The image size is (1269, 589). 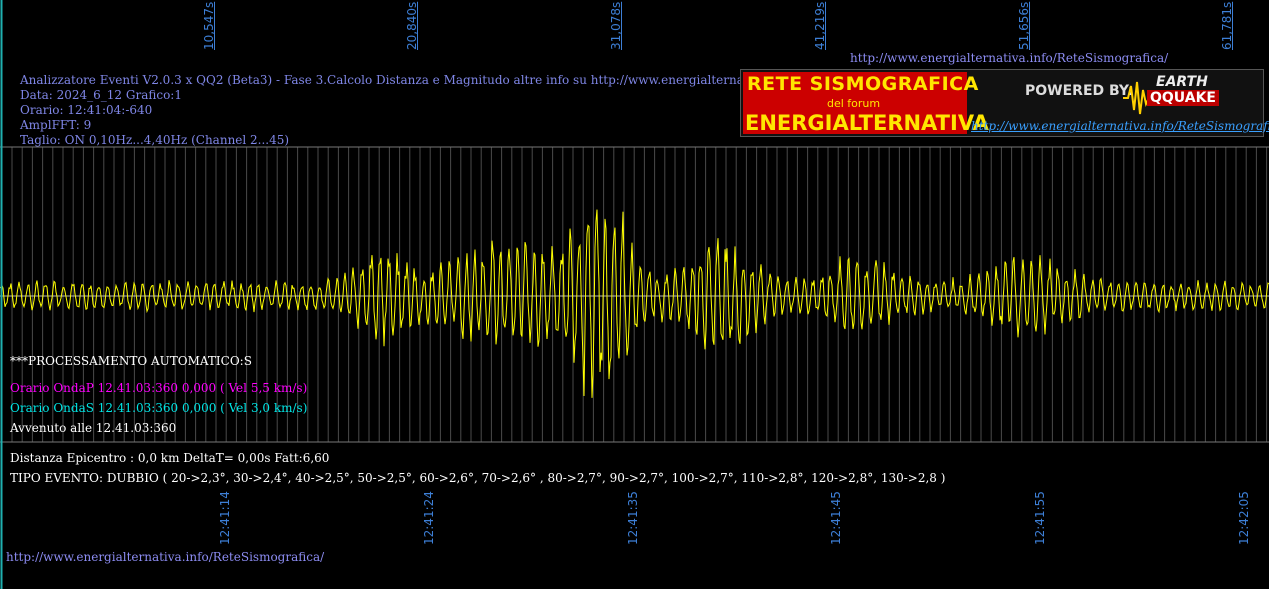 I want to click on top-time-tick: 41,219s, so click(x=820, y=25).